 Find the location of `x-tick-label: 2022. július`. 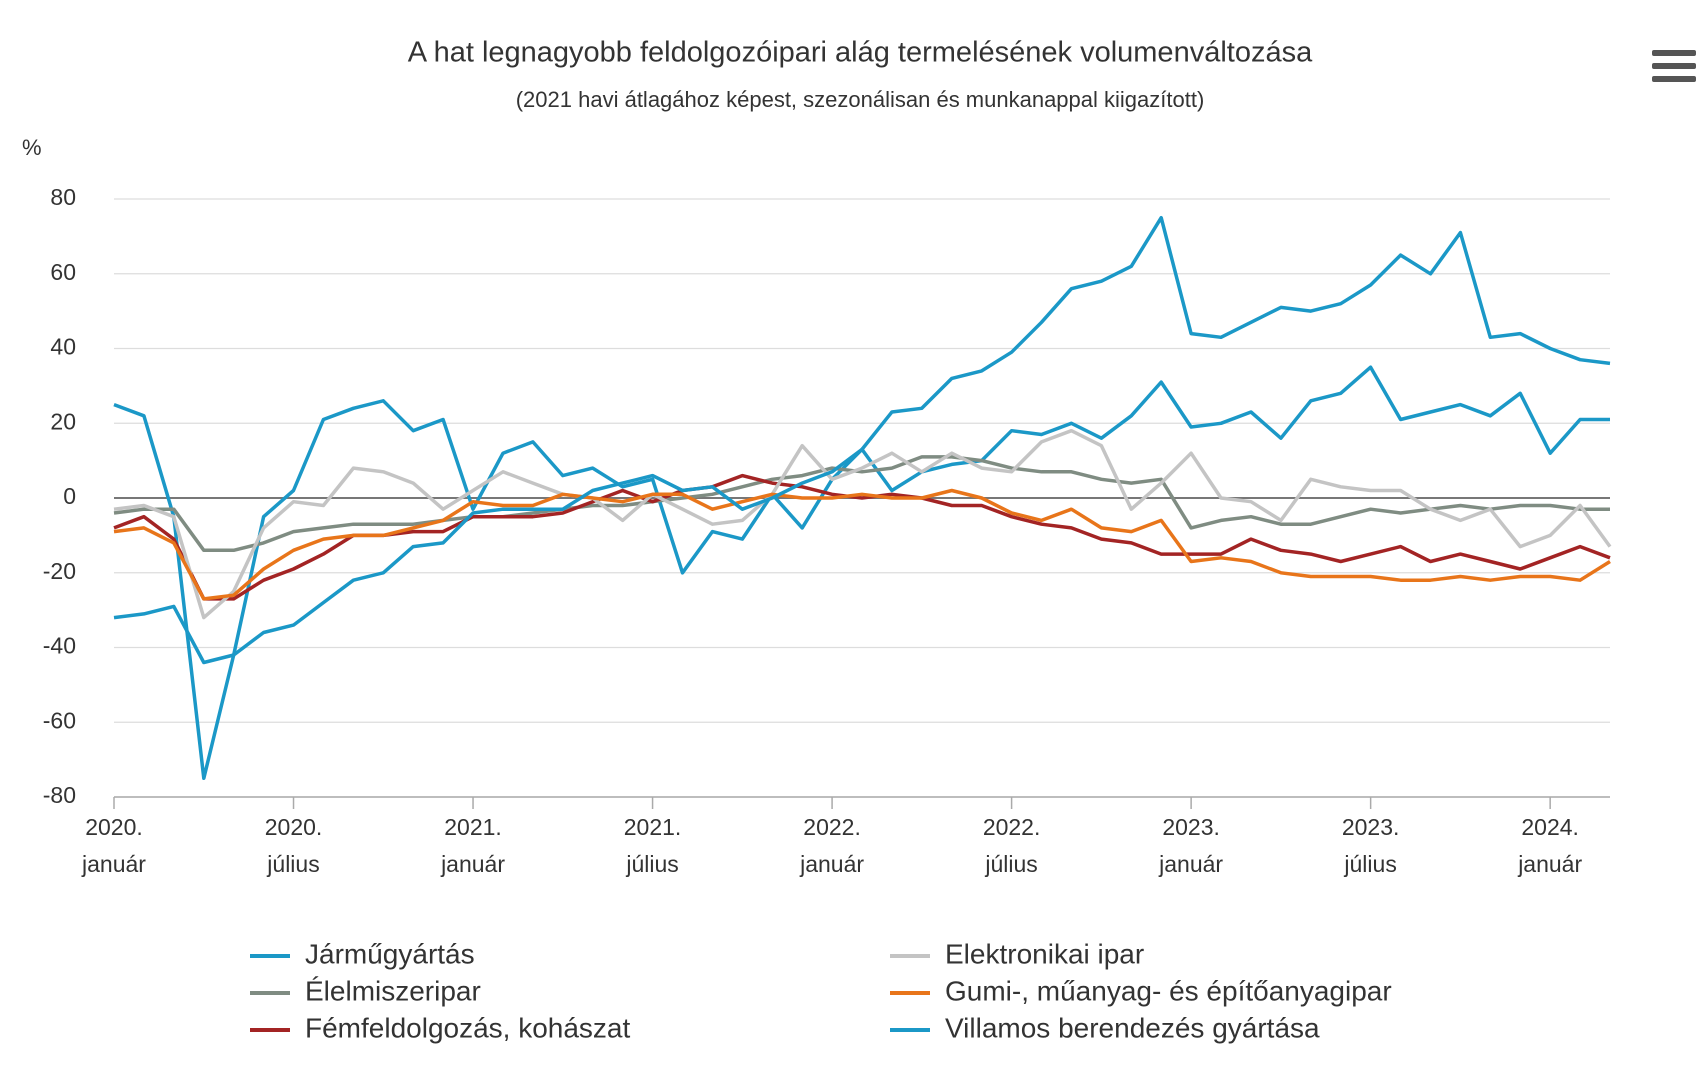

x-tick-label: 2022. július is located at coordinates (1011, 845).